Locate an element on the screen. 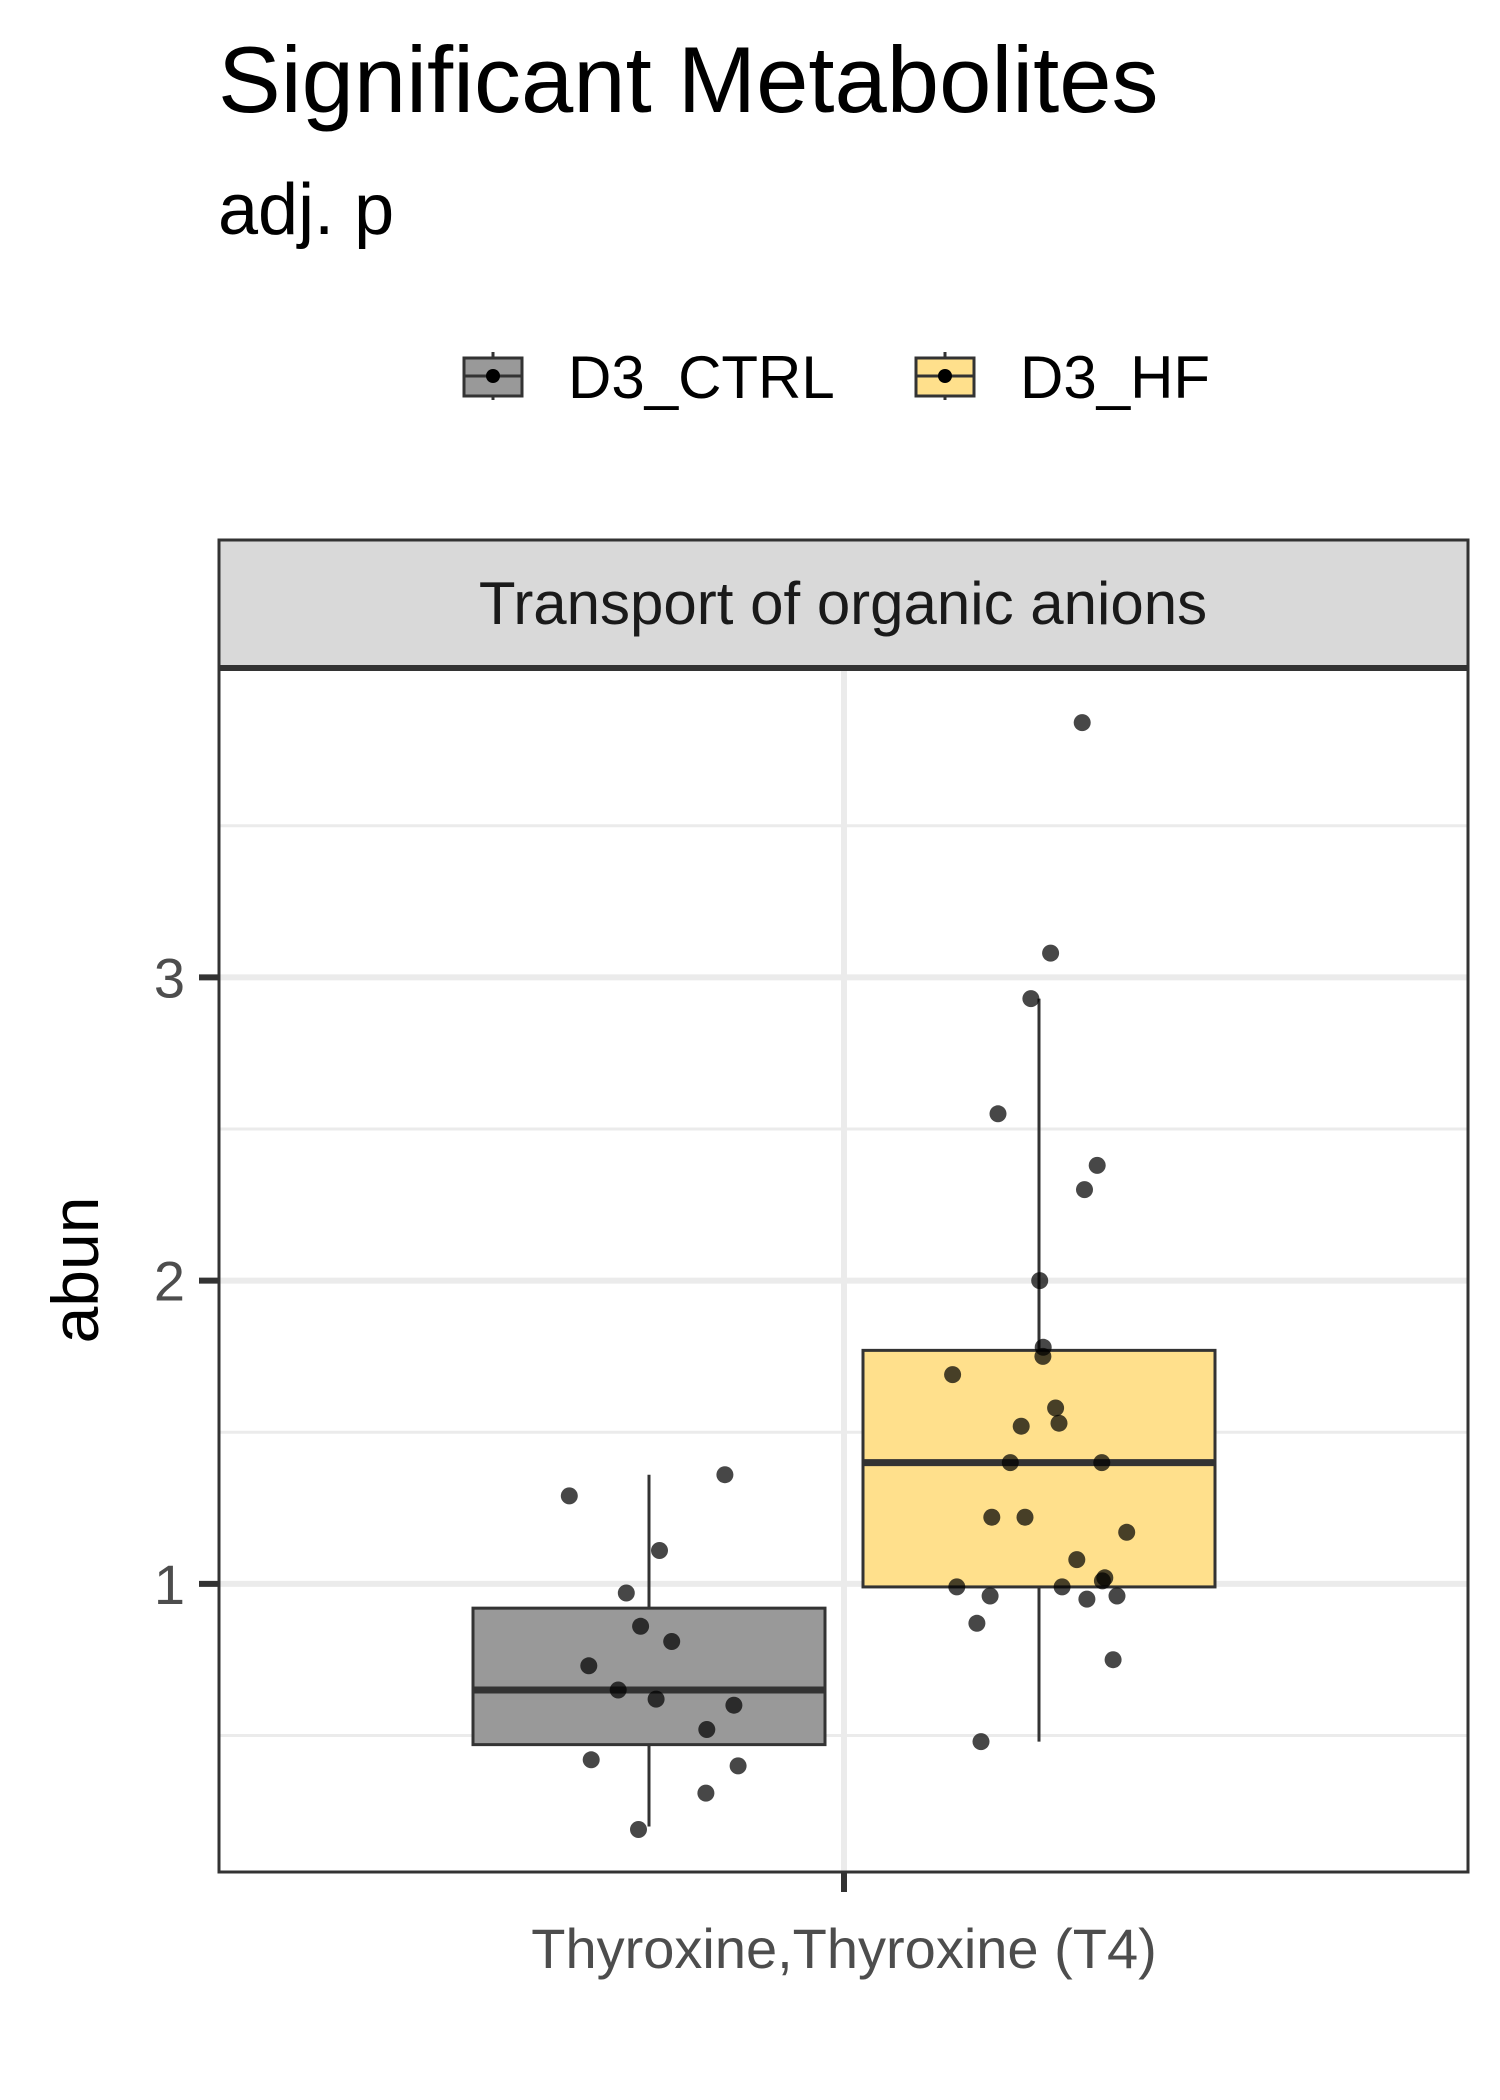 The height and width of the screenshot is (2100, 1500). chart-subtitle: adj. p is located at coordinates (306, 210).